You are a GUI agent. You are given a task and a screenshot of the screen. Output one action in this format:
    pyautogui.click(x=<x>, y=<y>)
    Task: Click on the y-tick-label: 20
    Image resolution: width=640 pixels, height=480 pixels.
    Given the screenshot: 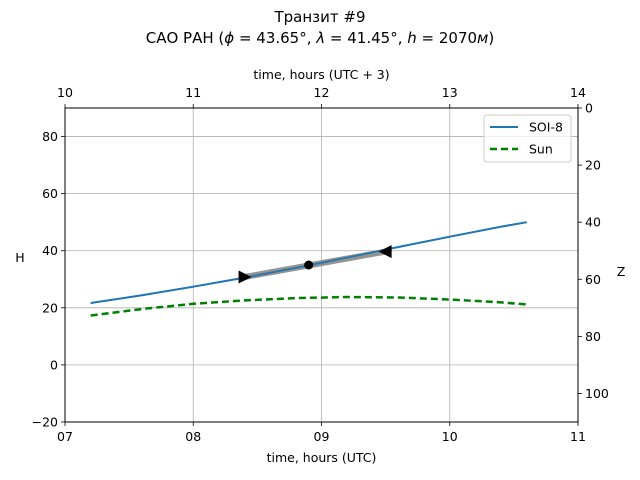 What is the action you would take?
    pyautogui.click(x=50, y=307)
    